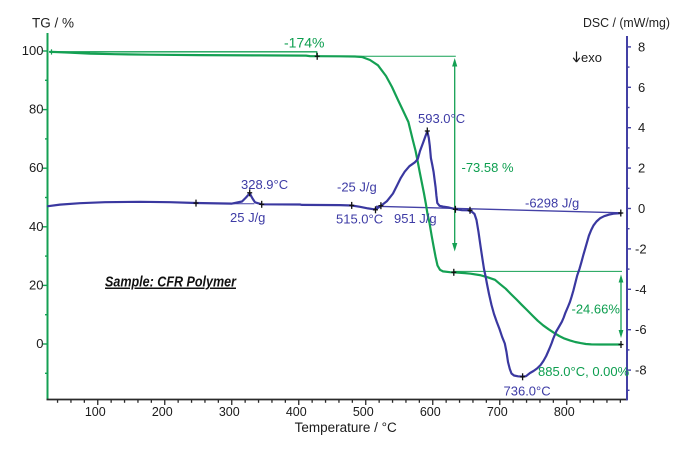  Describe the element at coordinates (527, 391) in the screenshot. I see `svg-text: 736.0°C` at that location.